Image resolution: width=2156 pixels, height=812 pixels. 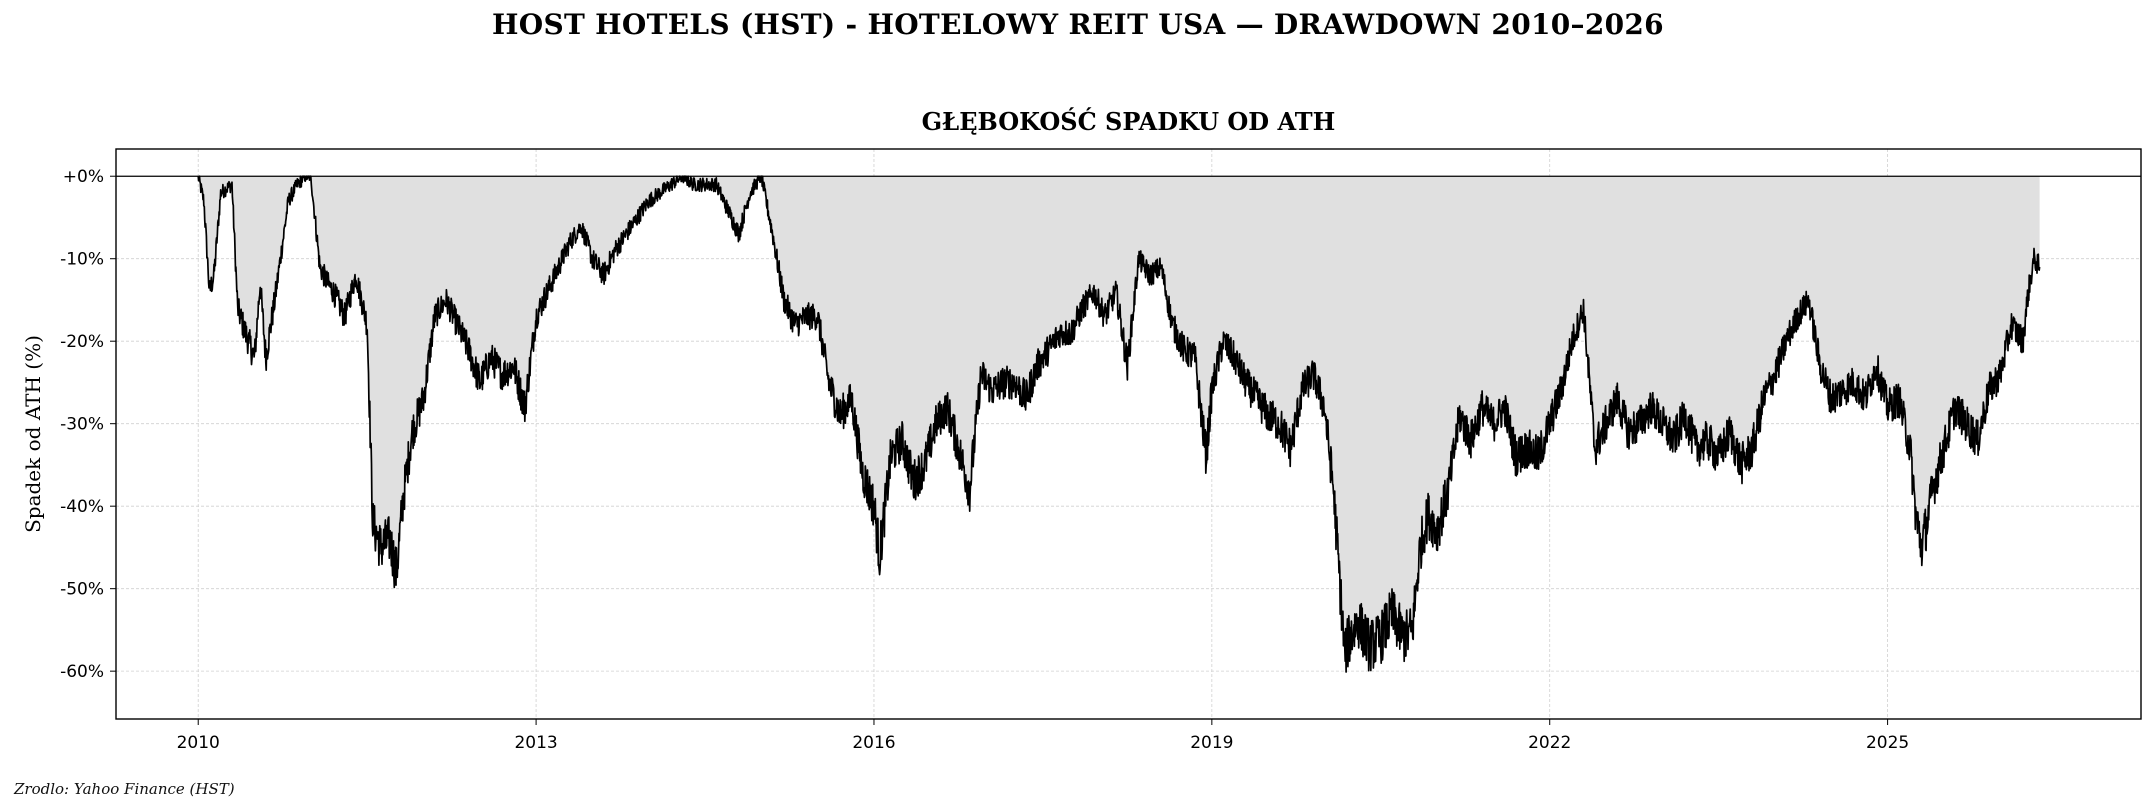 What do you see at coordinates (82, 342) in the screenshot?
I see `y-tick-label: -20%` at bounding box center [82, 342].